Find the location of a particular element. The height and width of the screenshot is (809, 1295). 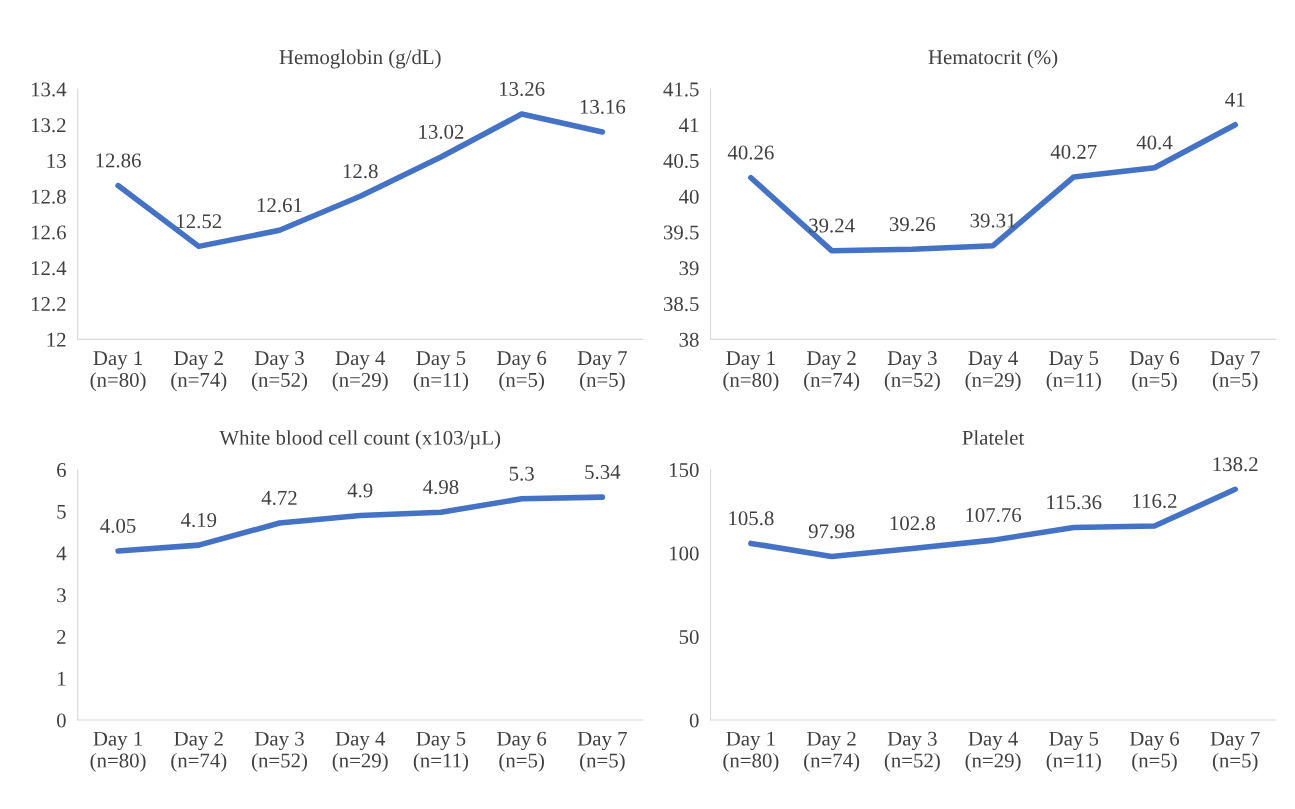

data-label: 4.72 is located at coordinates (279, 497).